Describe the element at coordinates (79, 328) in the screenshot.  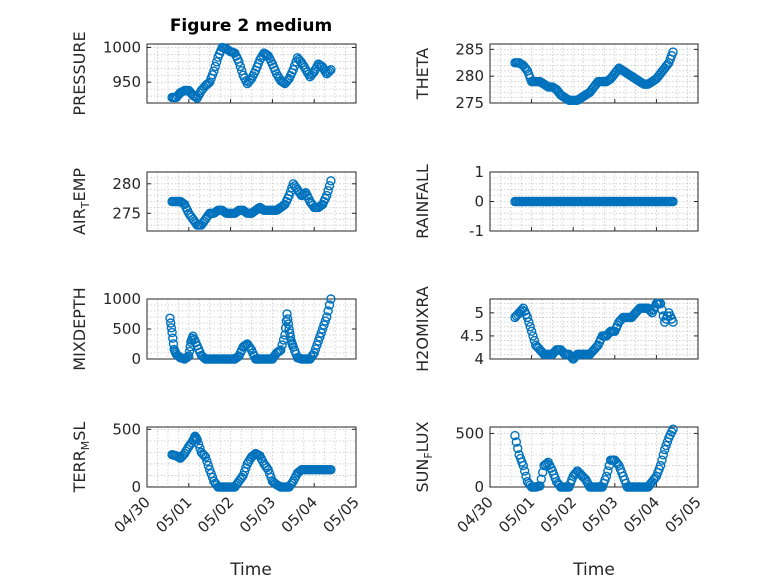
I see `y-axis-label: MIXDEPTH` at that location.